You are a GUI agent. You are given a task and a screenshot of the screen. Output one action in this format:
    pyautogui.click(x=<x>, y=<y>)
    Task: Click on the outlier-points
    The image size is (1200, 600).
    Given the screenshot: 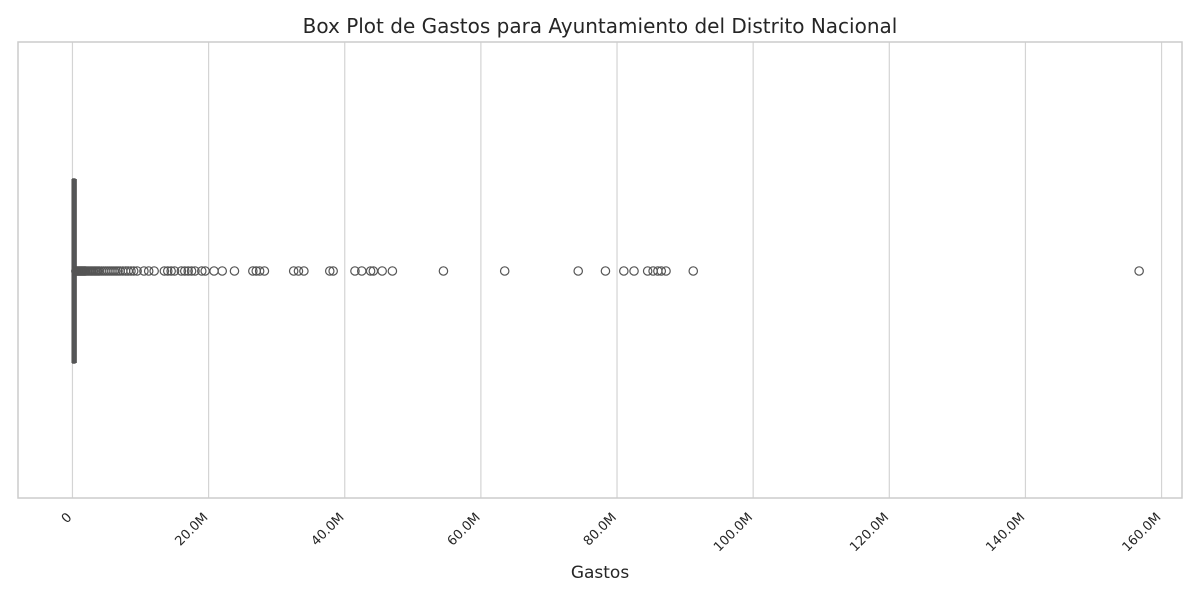 What is the action you would take?
    pyautogui.click(x=607, y=271)
    